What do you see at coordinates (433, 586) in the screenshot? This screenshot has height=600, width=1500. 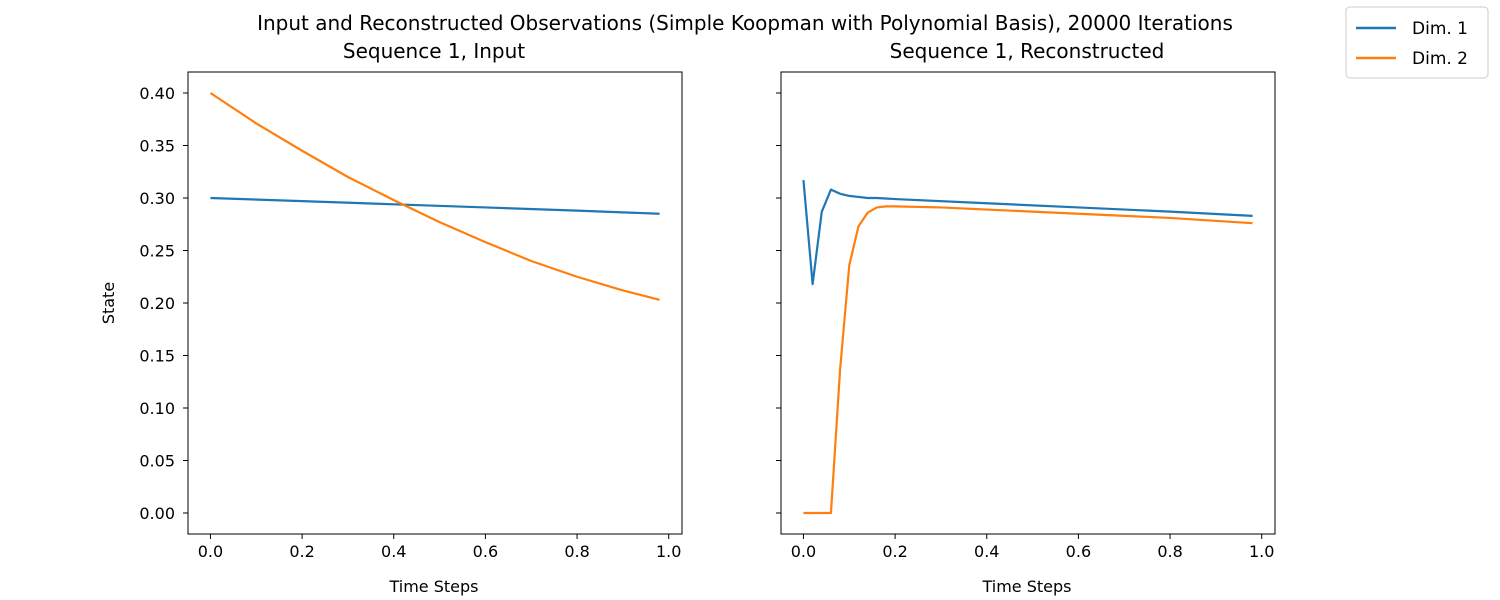 I see `plot-input-xlabel: Time Steps` at bounding box center [433, 586].